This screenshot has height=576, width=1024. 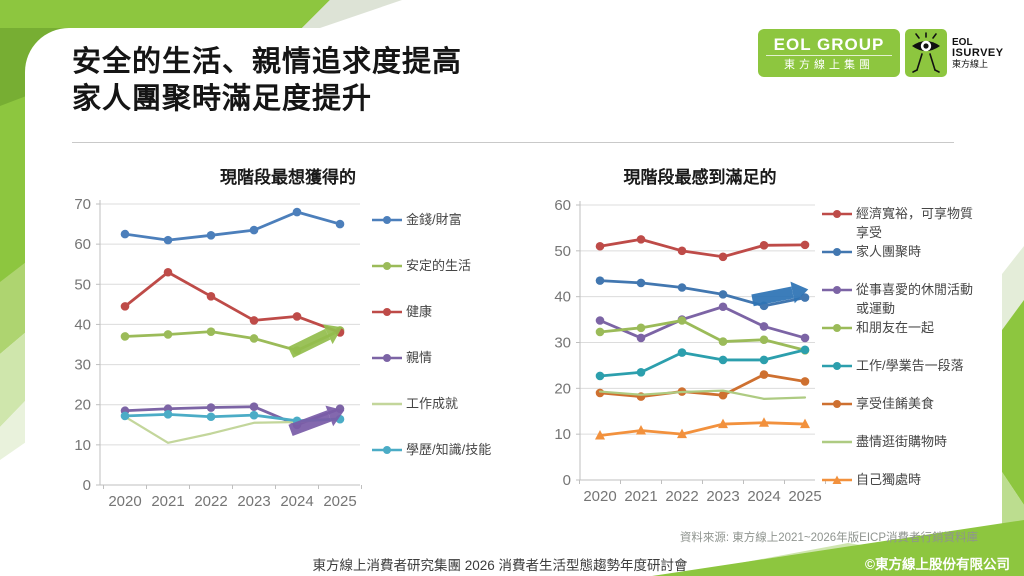 I want to click on left-chart-title: 現階段最想獲得的, so click(x=288, y=177).